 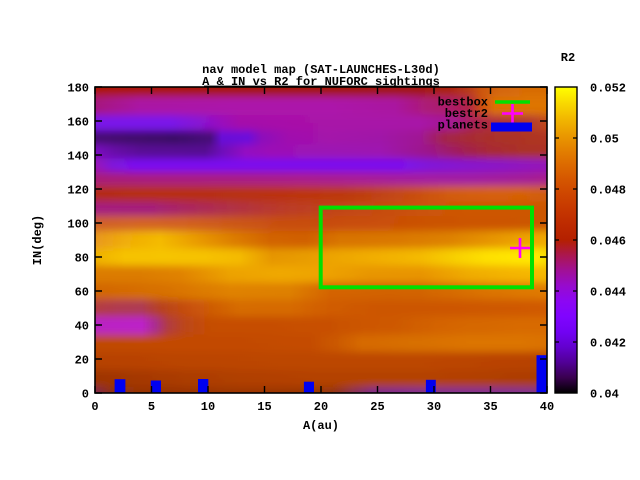 What do you see at coordinates (78, 123) in the screenshot?
I see `svg-text: 160` at bounding box center [78, 123].